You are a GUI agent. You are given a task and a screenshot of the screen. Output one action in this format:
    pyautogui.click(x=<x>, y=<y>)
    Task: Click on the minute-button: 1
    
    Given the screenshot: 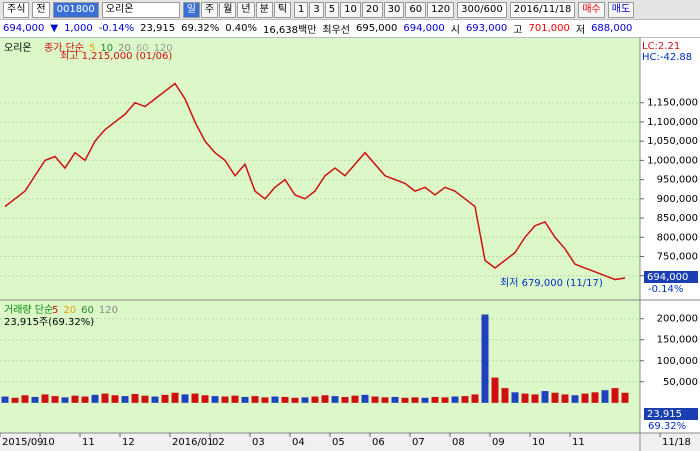 What is the action you would take?
    pyautogui.click(x=301, y=9)
    